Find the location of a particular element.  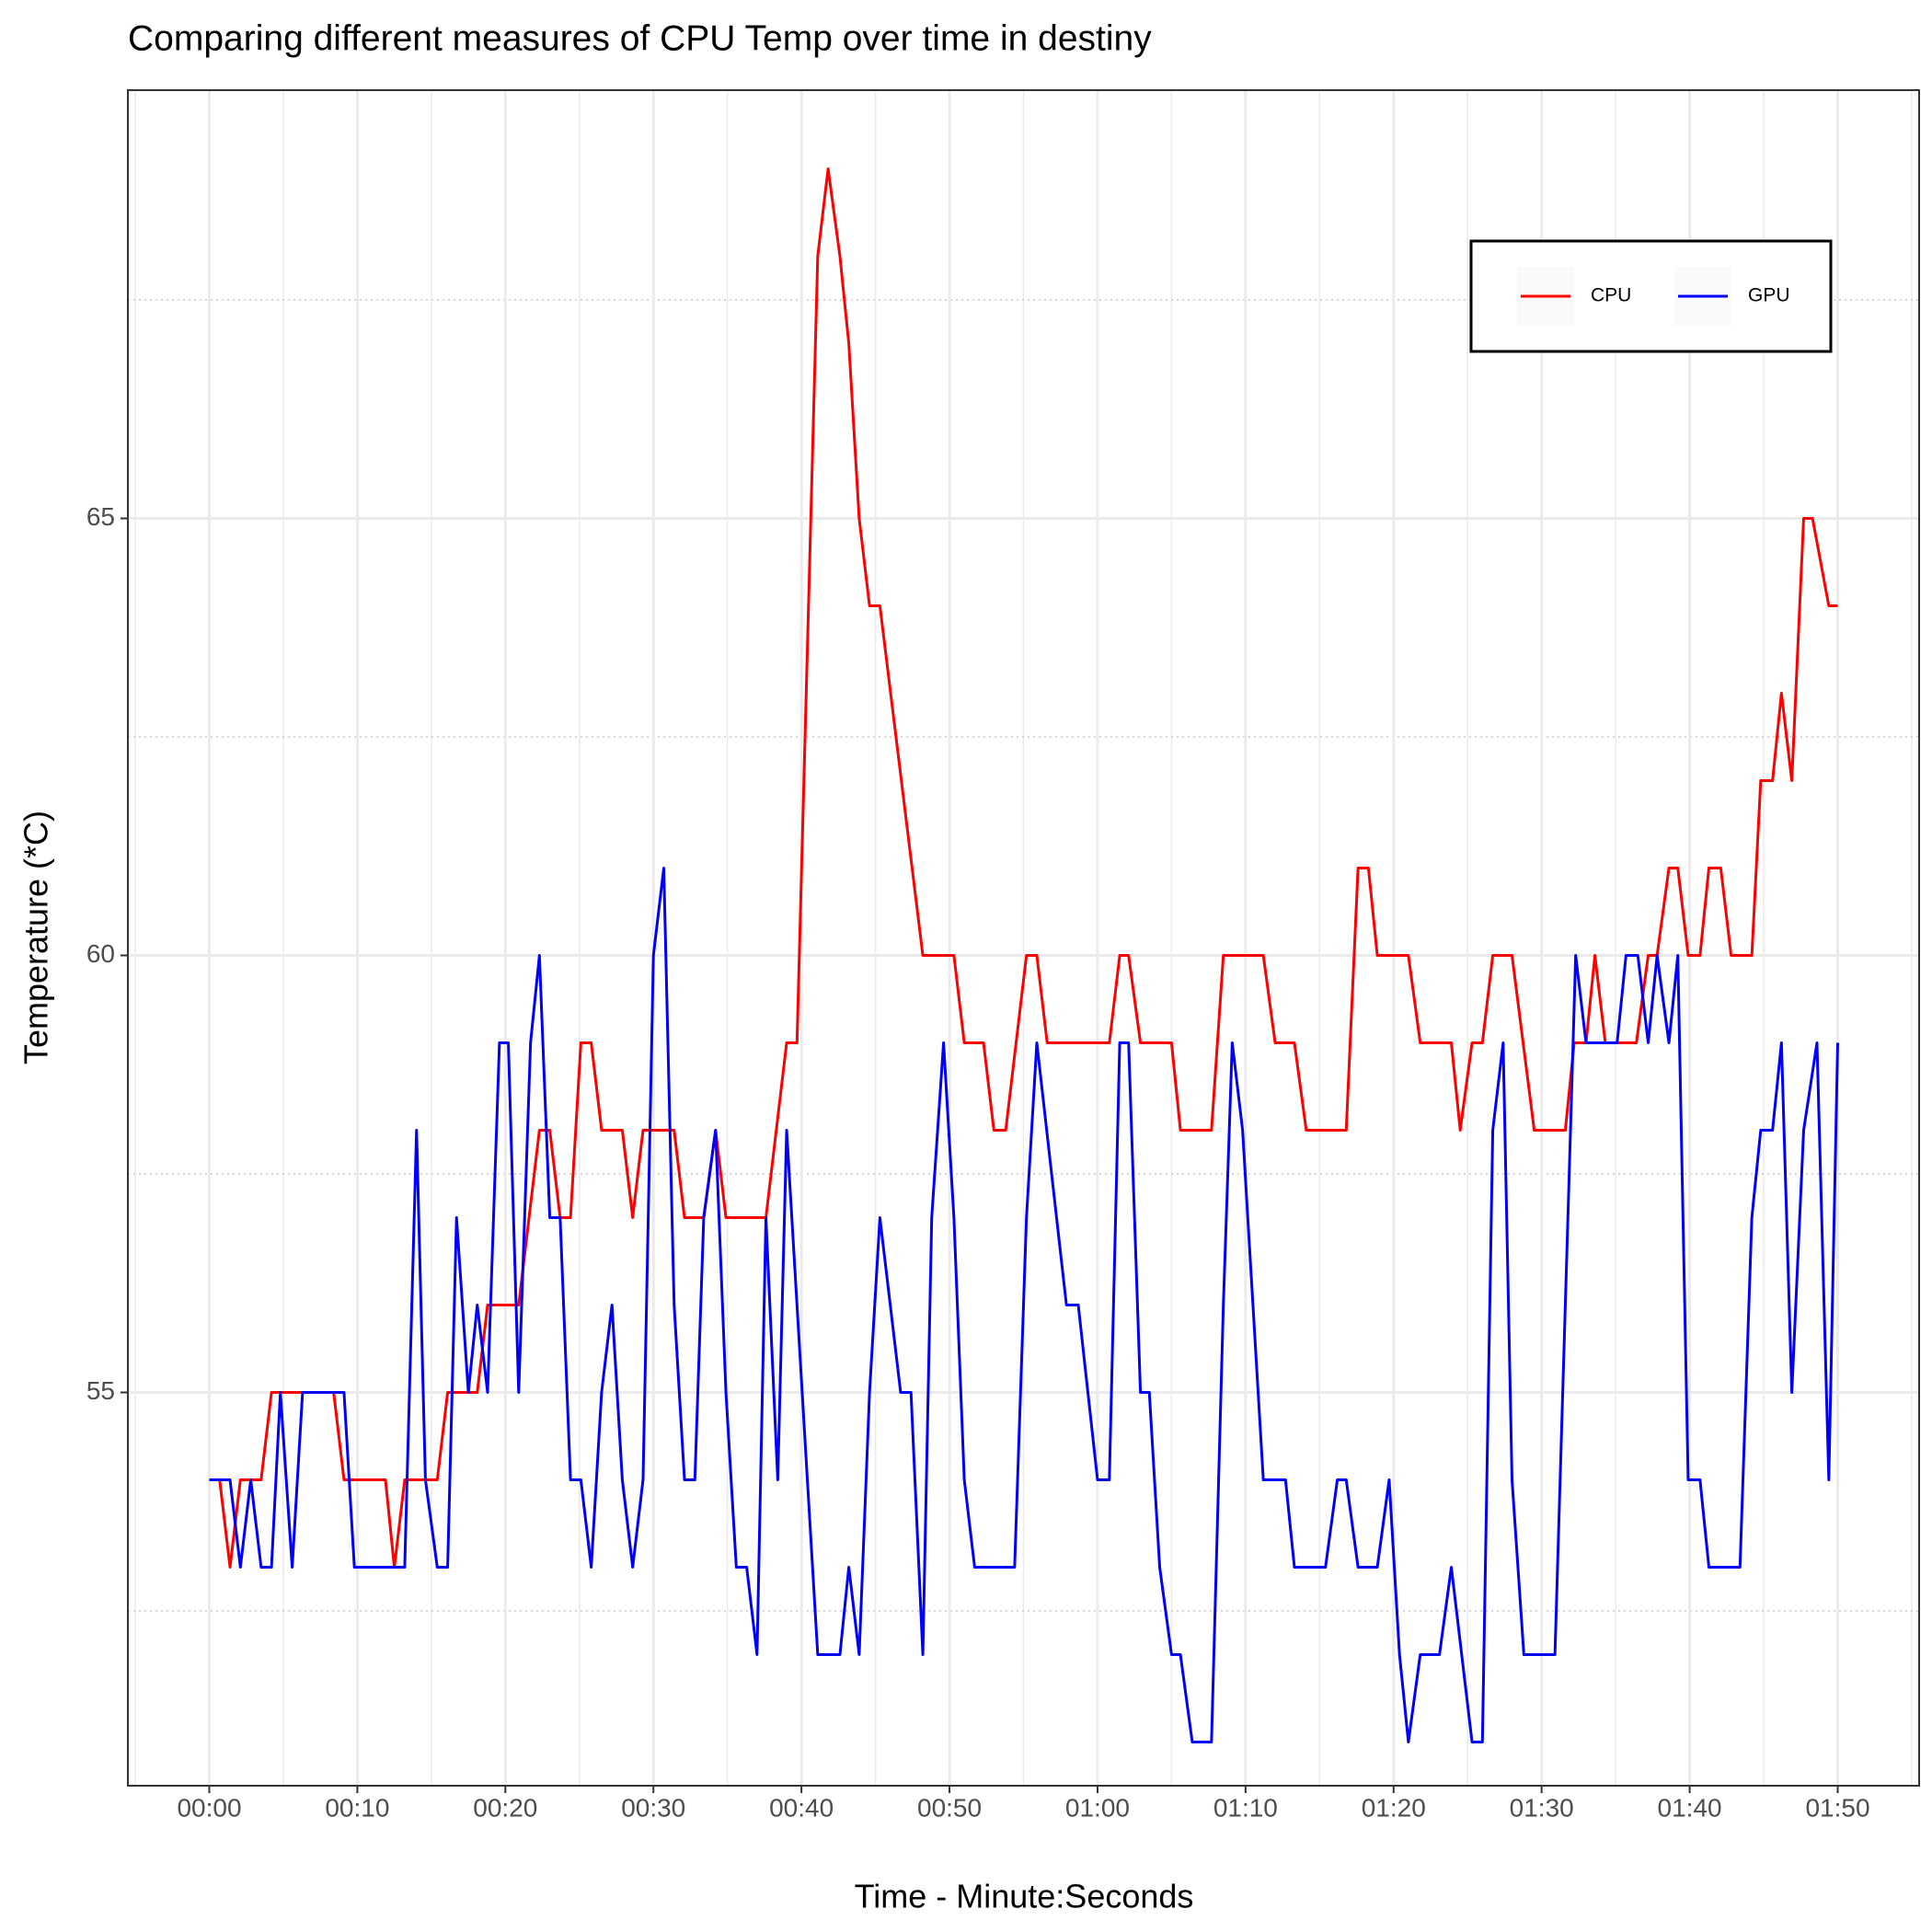

x-tick-label: 00:30 is located at coordinates (653, 1807).